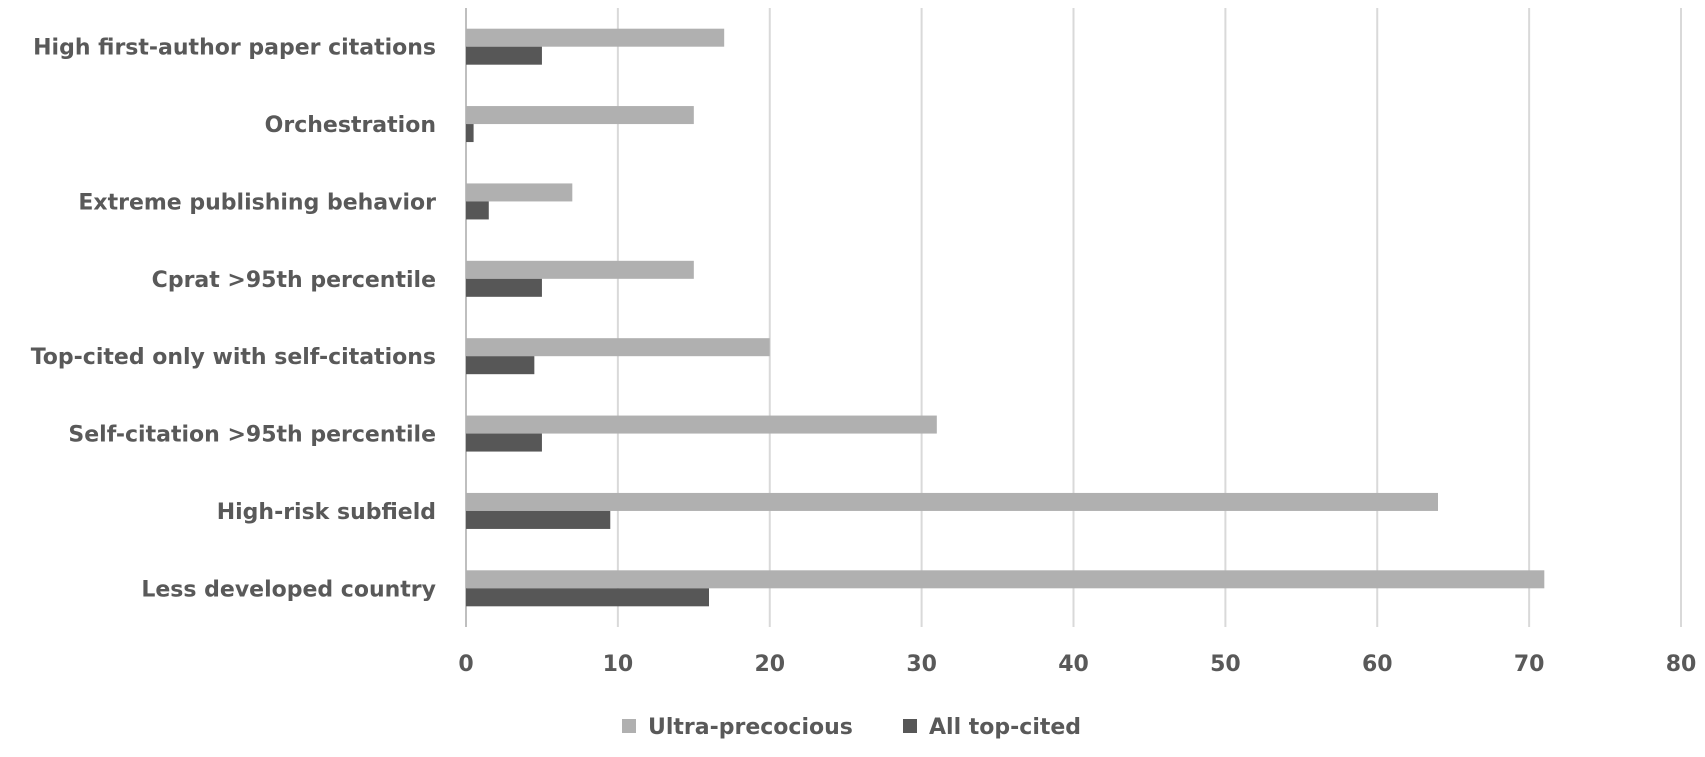  What do you see at coordinates (952, 501) in the screenshot?
I see `bar-ultra-precocious-high-risk-subfield` at bounding box center [952, 501].